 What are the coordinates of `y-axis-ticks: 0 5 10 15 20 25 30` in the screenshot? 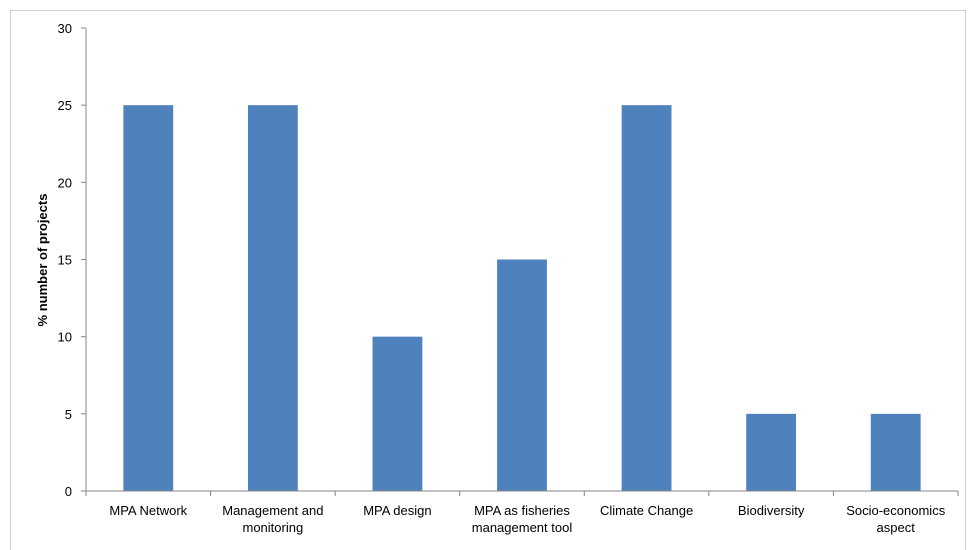 It's located at (72, 260).